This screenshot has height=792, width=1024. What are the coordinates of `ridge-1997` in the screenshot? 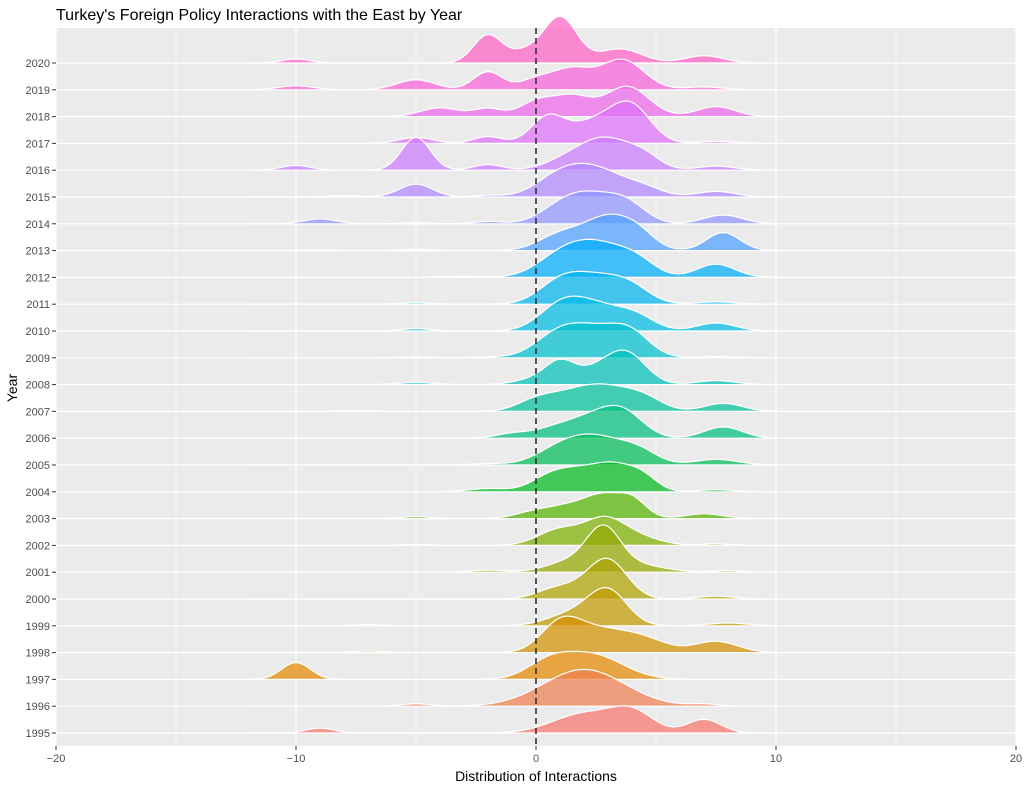 It's located at (511, 665).